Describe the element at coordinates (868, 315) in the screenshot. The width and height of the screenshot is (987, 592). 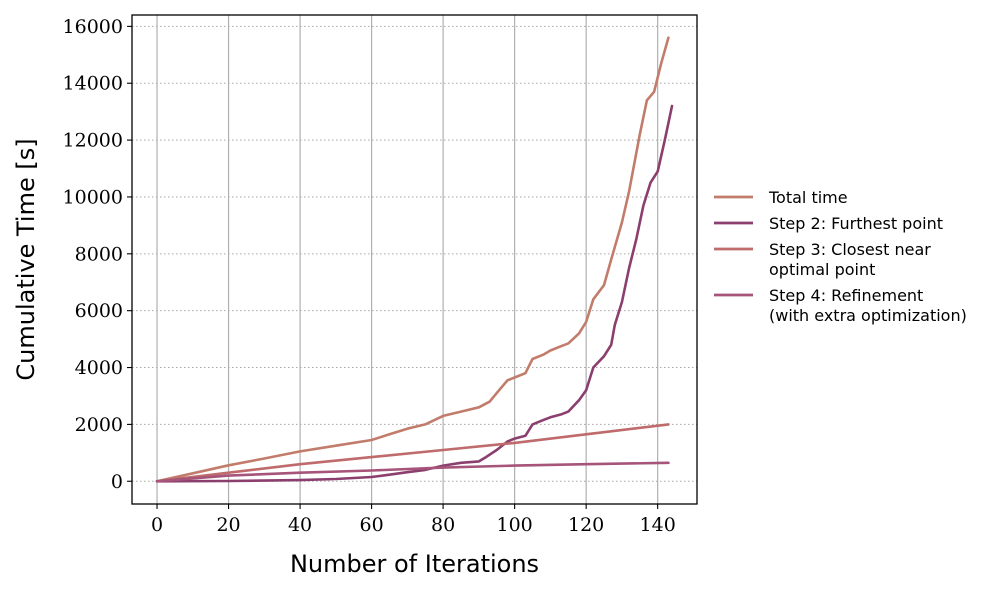
I see `legend-label: (with extra optimization)` at that location.